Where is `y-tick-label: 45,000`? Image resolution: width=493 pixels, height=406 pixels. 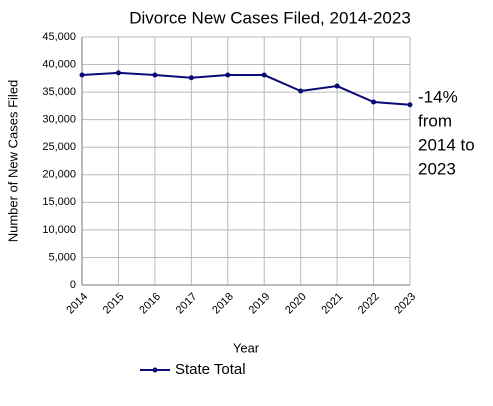
y-tick-label: 45,000 is located at coordinates (59, 37).